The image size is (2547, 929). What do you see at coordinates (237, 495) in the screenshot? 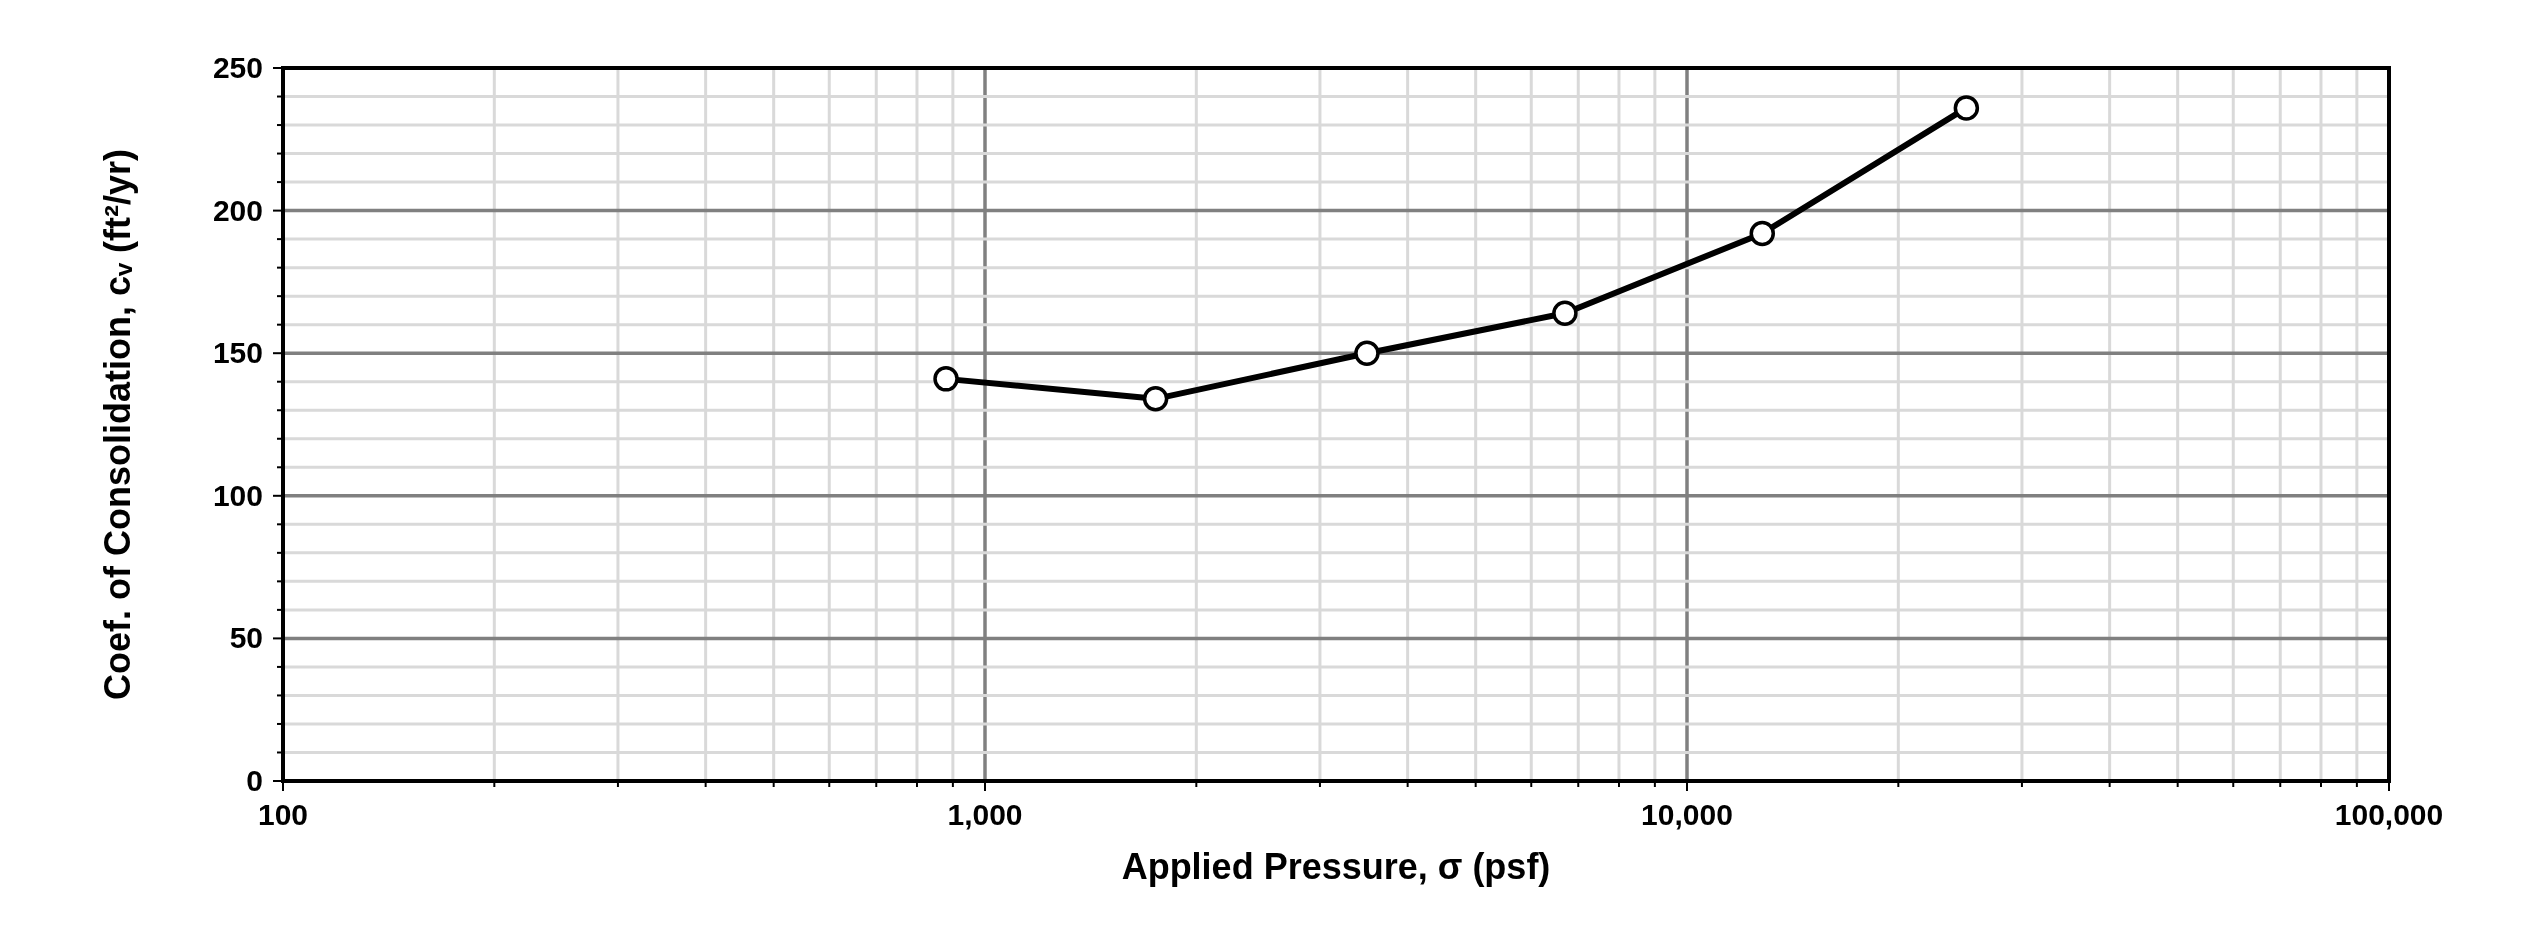
I see `y-tick-label: 100` at bounding box center [237, 495].